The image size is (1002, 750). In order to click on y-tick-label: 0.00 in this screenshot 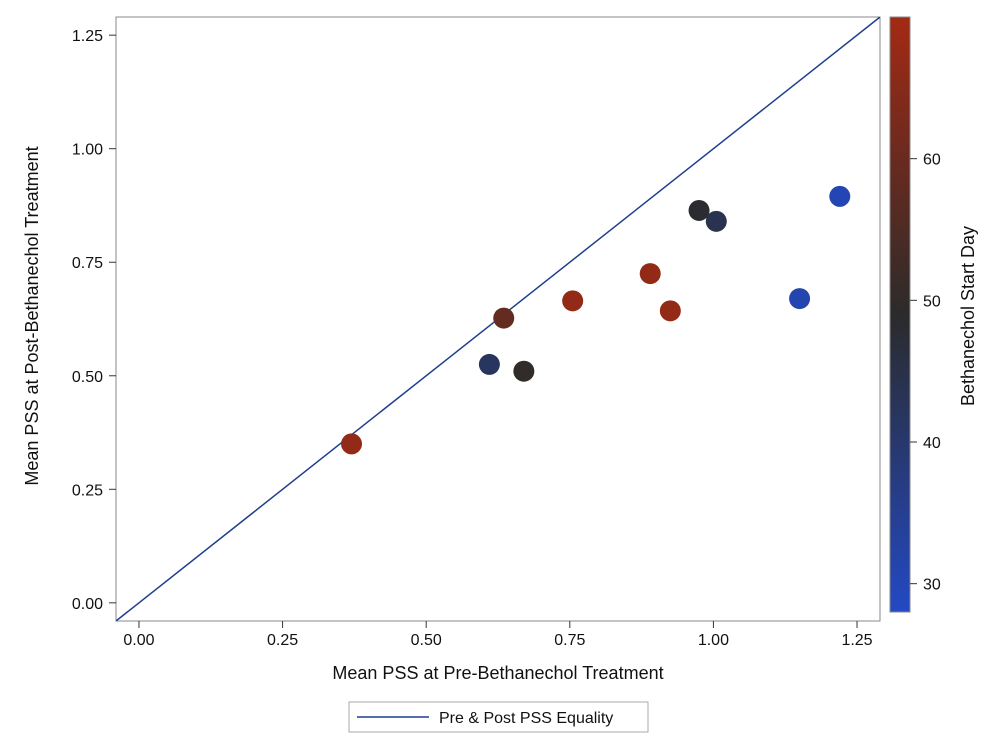, I will do `click(87, 604)`.